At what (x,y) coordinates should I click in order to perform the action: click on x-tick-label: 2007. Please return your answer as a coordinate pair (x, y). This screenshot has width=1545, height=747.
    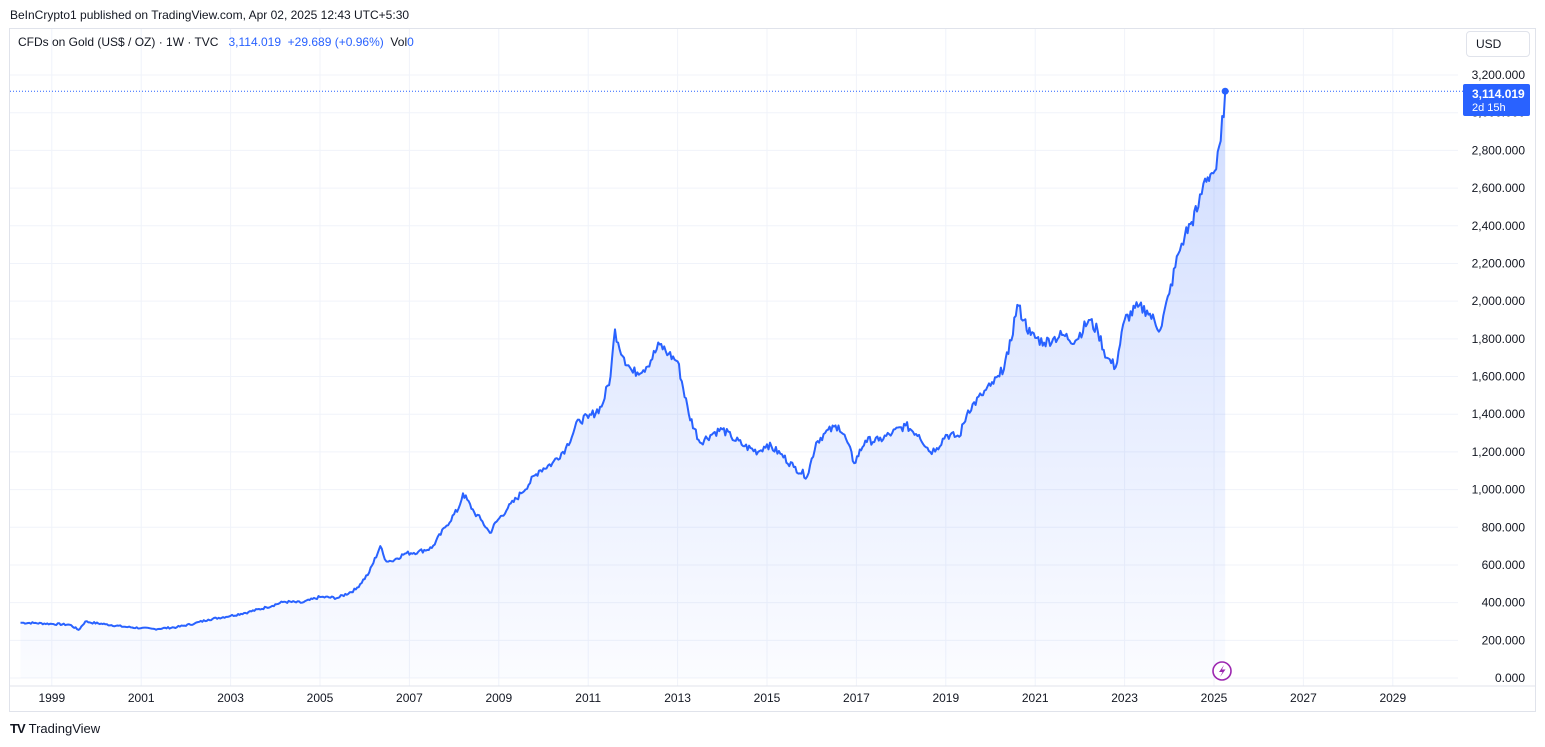
    Looking at the image, I should click on (409, 698).